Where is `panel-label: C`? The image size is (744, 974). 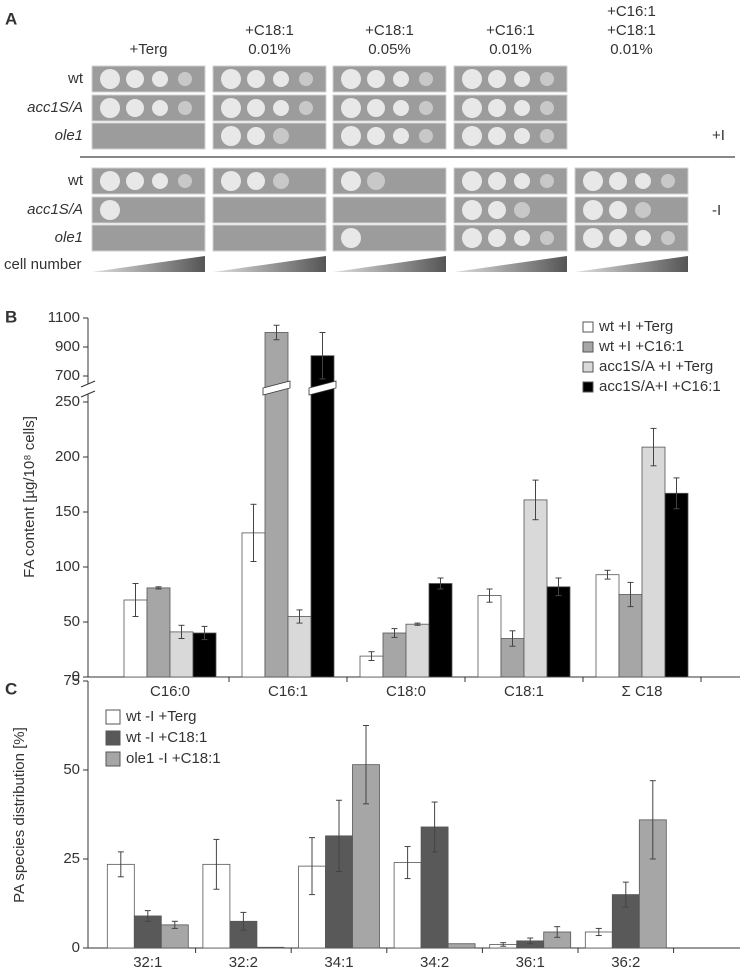 panel-label: C is located at coordinates (11, 688).